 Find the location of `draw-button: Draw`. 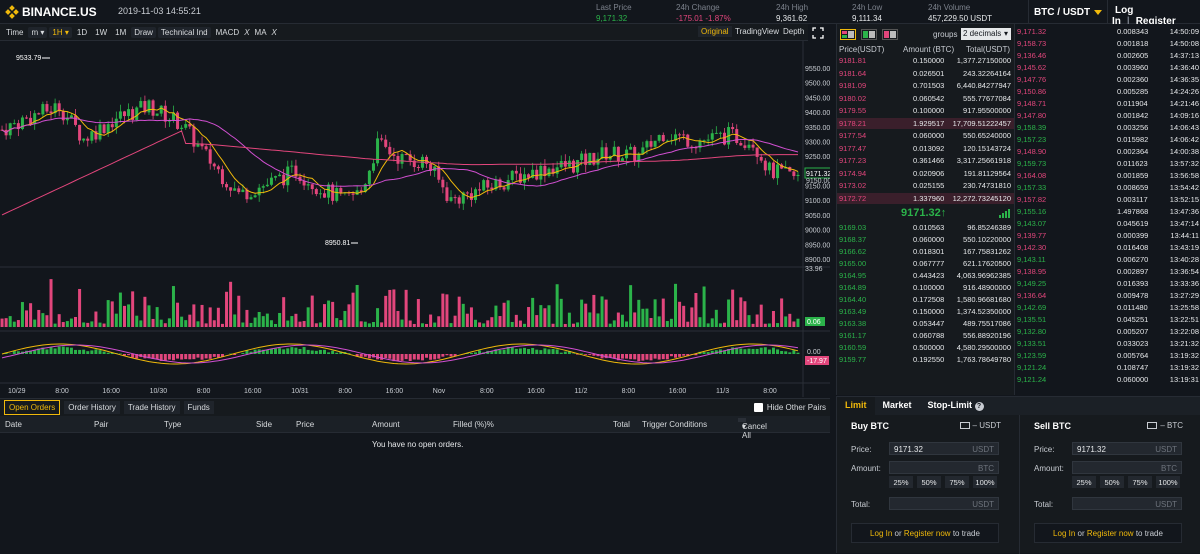

draw-button: Draw is located at coordinates (143, 32).